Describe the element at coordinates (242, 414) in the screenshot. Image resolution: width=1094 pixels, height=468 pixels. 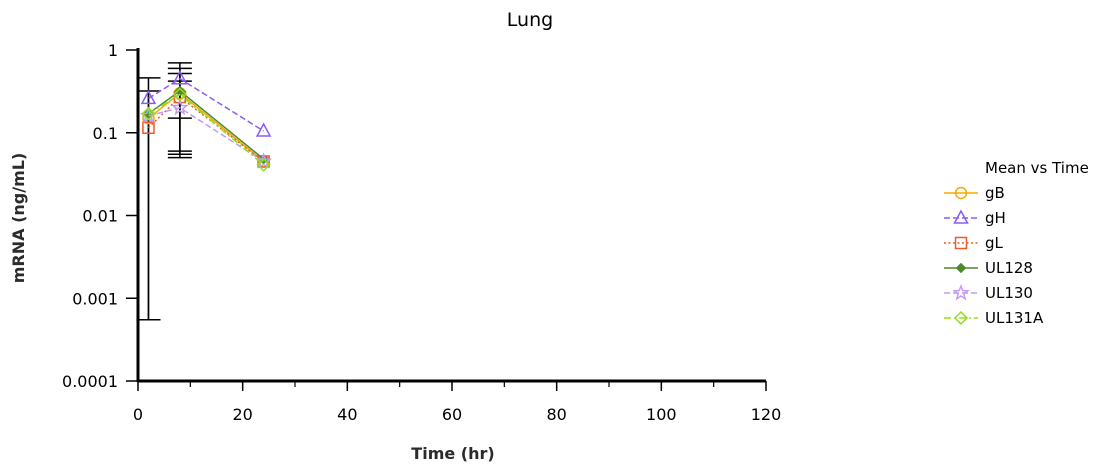
I see `x-tick-label: 20` at that location.